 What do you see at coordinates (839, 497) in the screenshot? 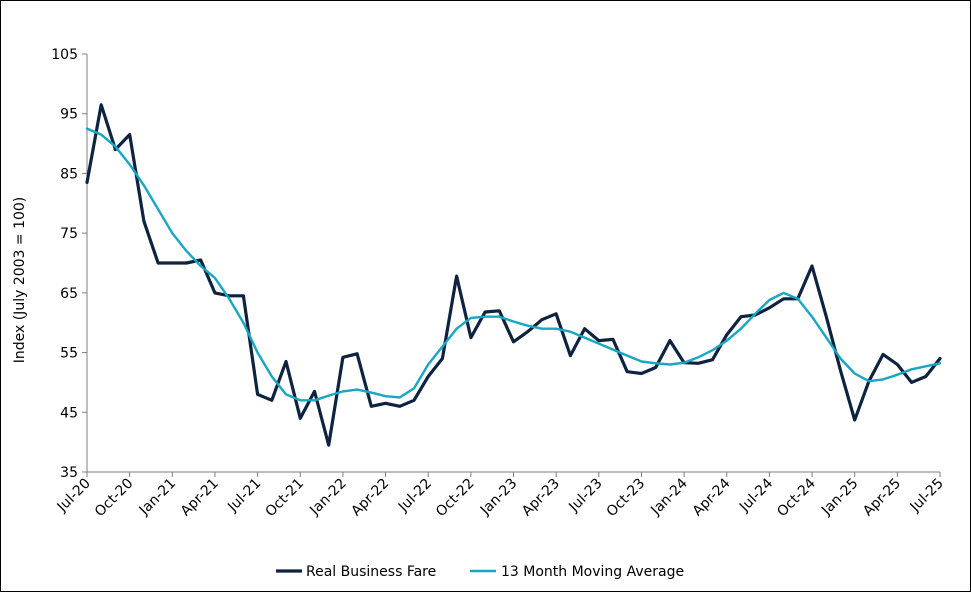
I see `x-tick-label: Jan-25` at bounding box center [839, 497].